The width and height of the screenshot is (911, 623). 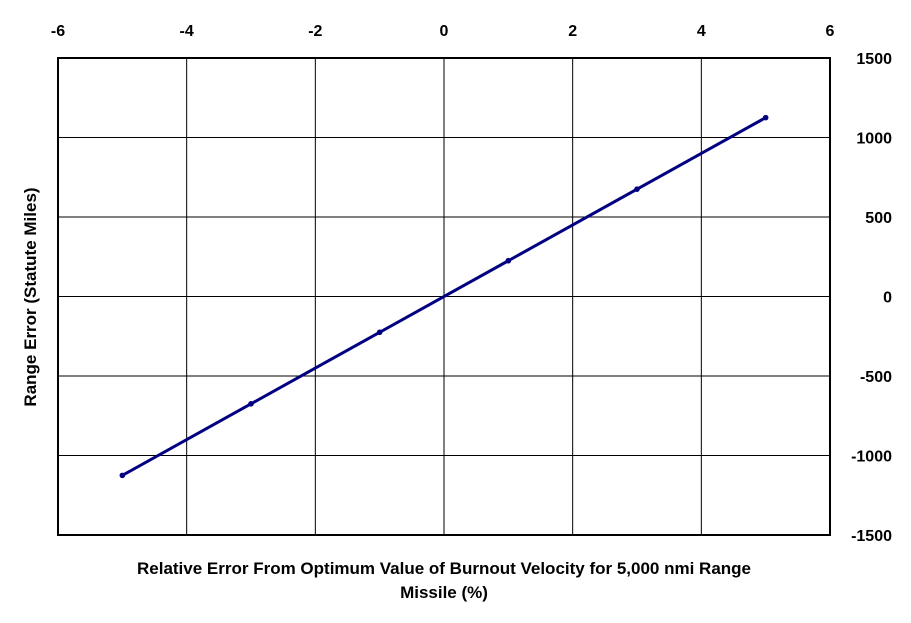 What do you see at coordinates (878, 218) in the screenshot?
I see `y-tick-label: 500` at bounding box center [878, 218].